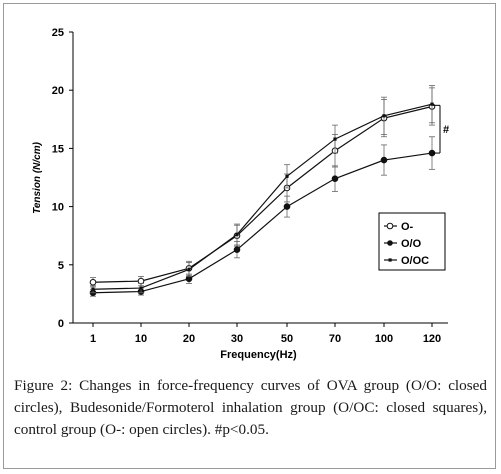  I want to click on legend-label: O-, so click(407, 227).